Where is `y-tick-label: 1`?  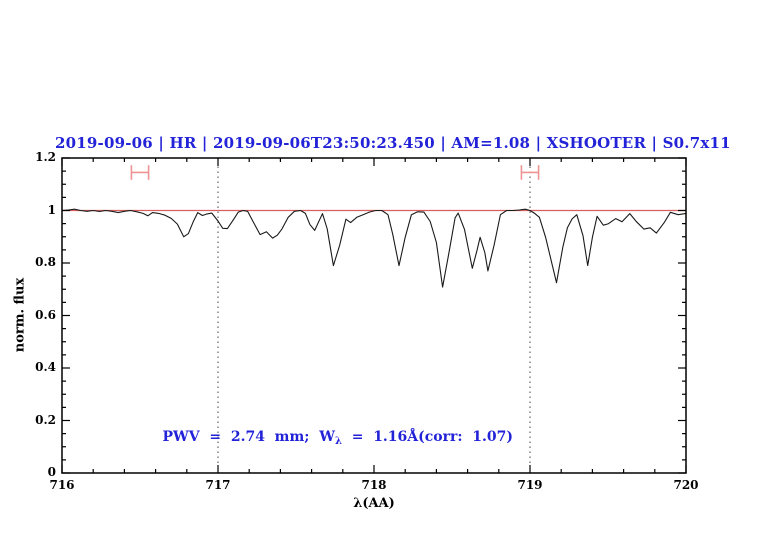 y-tick-label: 1 is located at coordinates (51, 209).